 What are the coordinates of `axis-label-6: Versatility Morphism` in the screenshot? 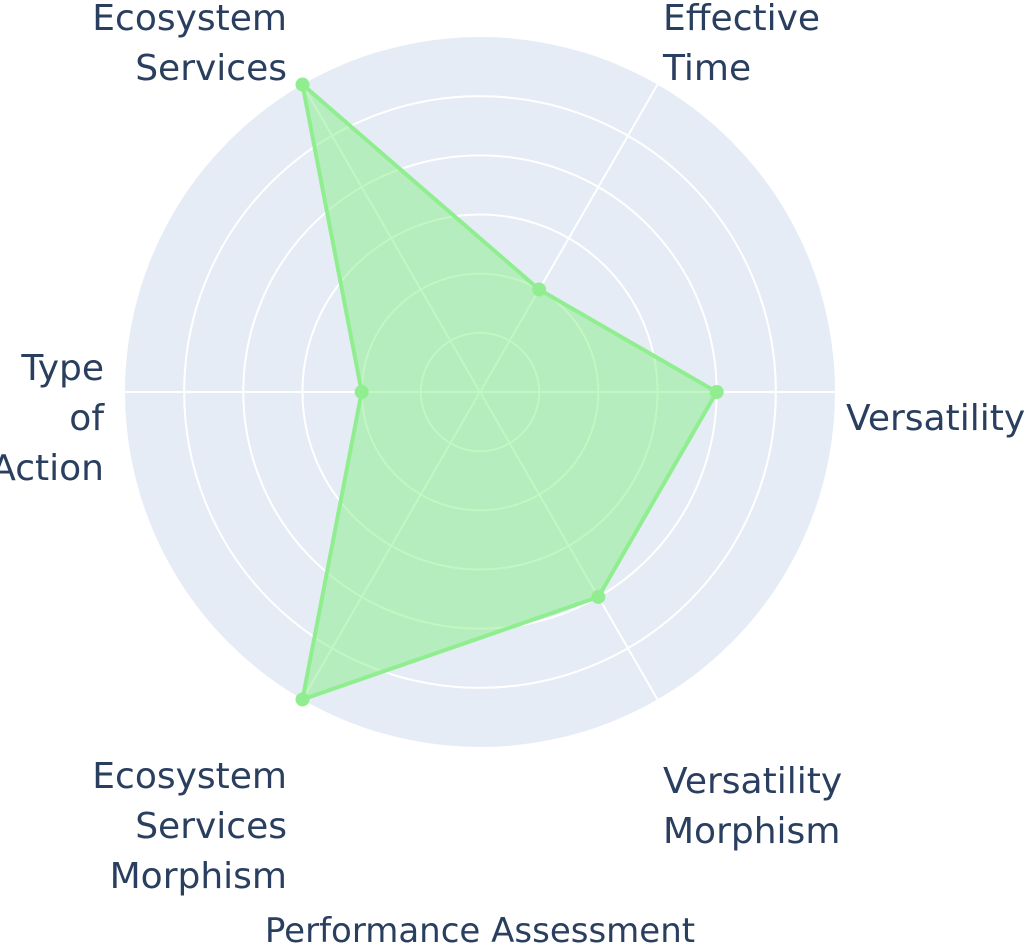 It's located at (752, 806).